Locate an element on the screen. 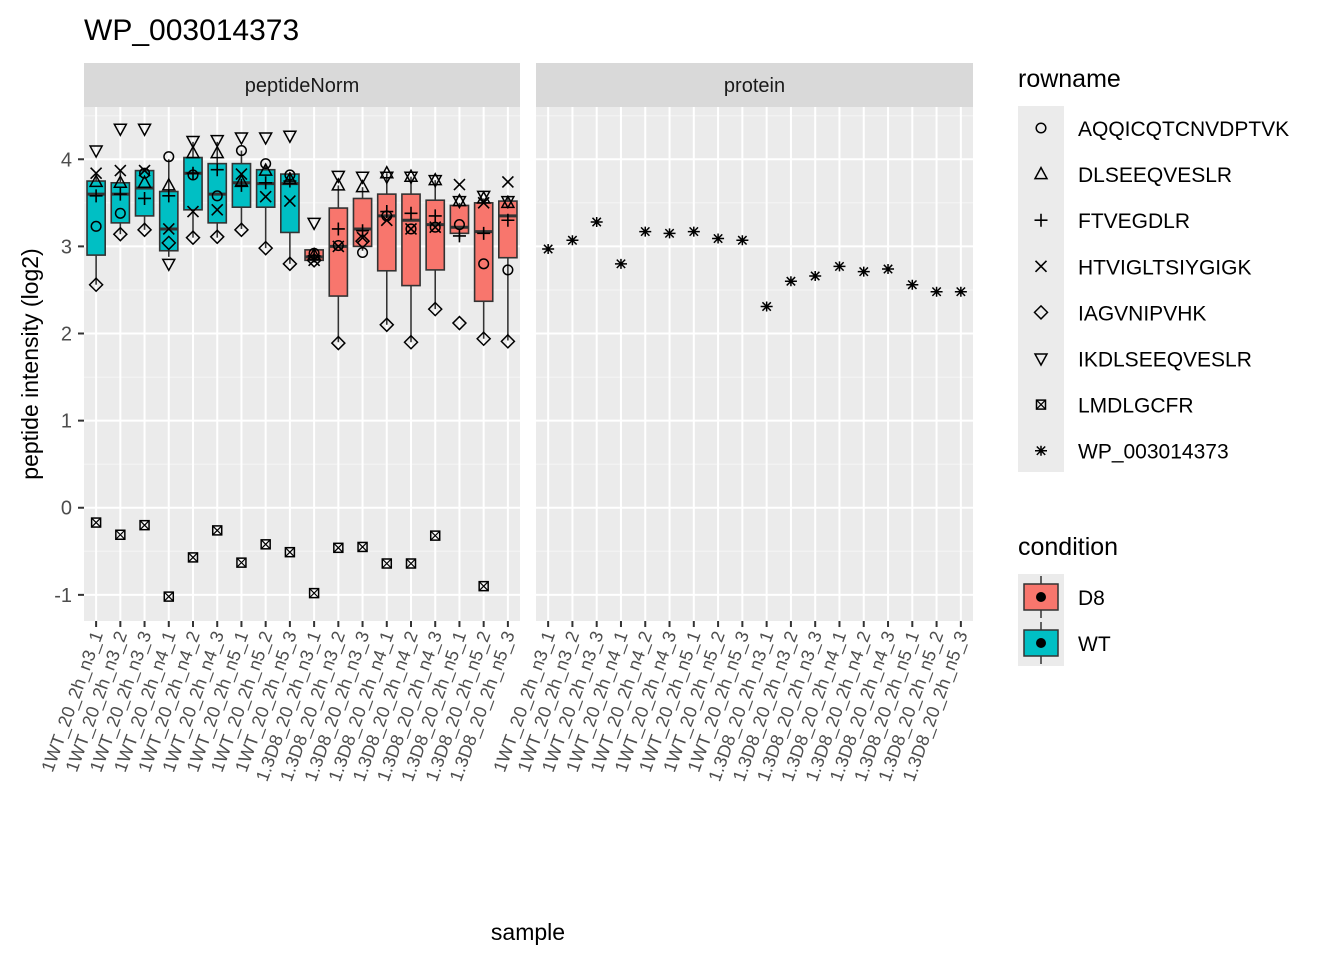  x-axis-title: sample is located at coordinates (528, 932).